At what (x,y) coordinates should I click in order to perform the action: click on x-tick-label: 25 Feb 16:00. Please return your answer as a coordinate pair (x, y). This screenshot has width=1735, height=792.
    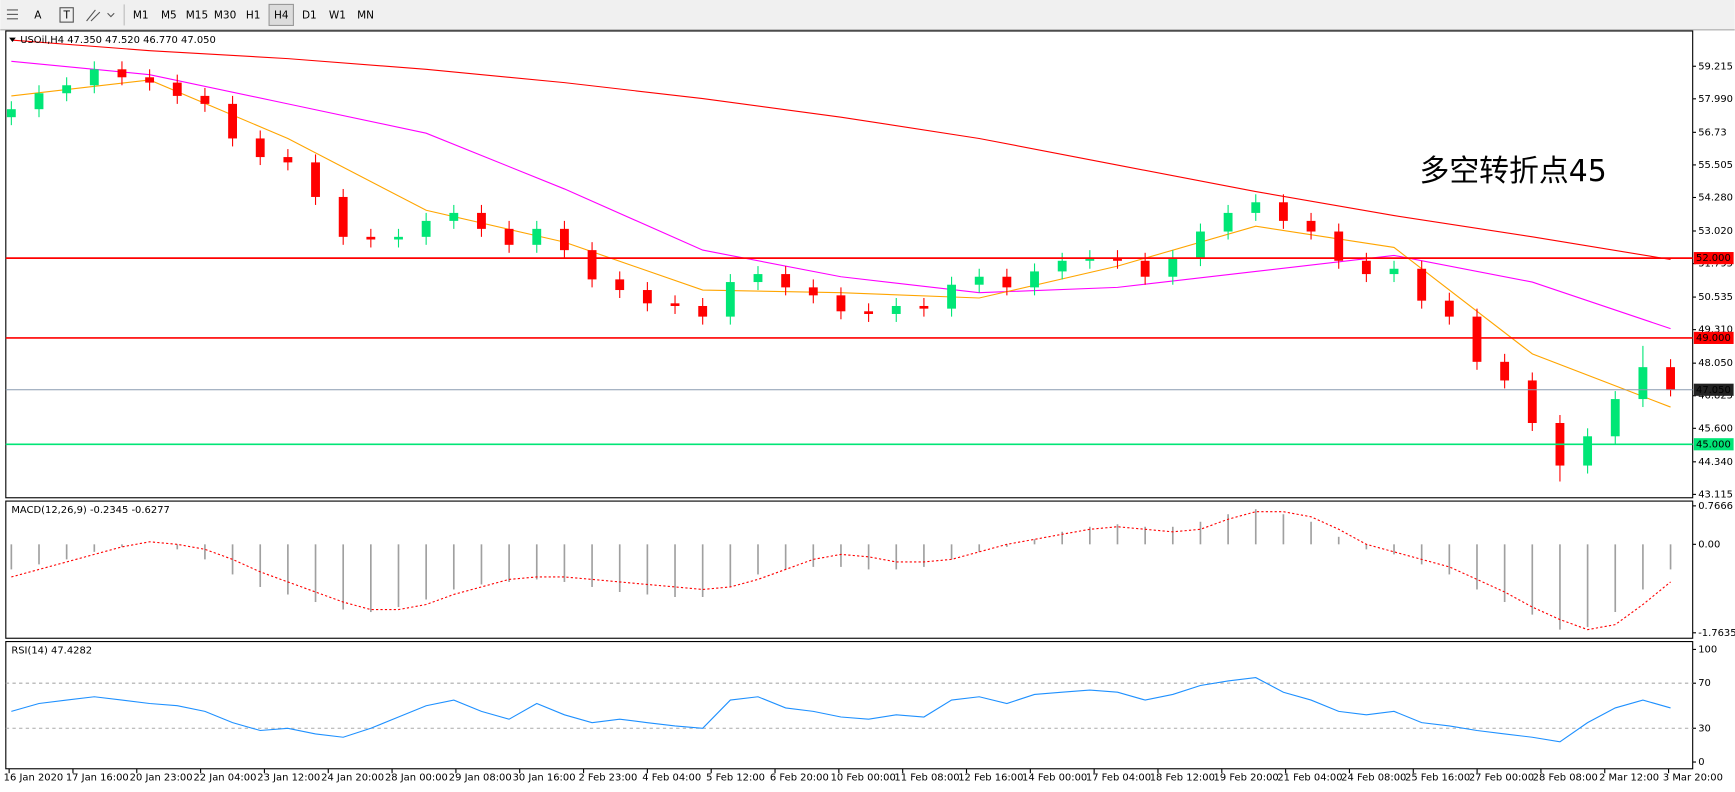
    Looking at the image, I should click on (1437, 778).